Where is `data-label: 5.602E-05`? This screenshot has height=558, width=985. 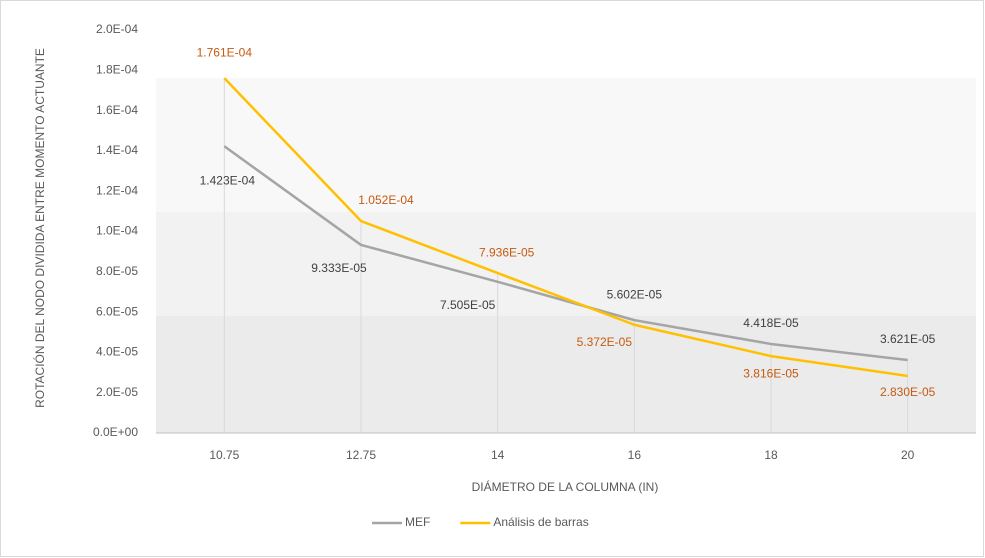 data-label: 5.602E-05 is located at coordinates (635, 294).